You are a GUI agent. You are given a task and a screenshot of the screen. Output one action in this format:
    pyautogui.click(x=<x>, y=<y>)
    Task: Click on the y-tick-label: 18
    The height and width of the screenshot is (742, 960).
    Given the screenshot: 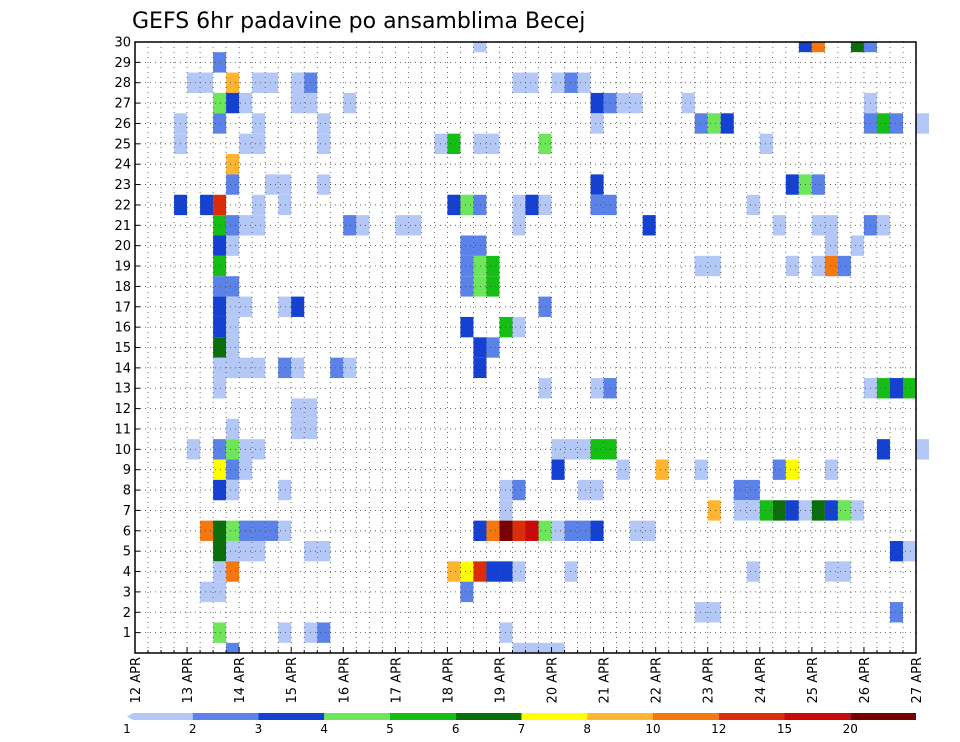 What is the action you would take?
    pyautogui.click(x=122, y=287)
    